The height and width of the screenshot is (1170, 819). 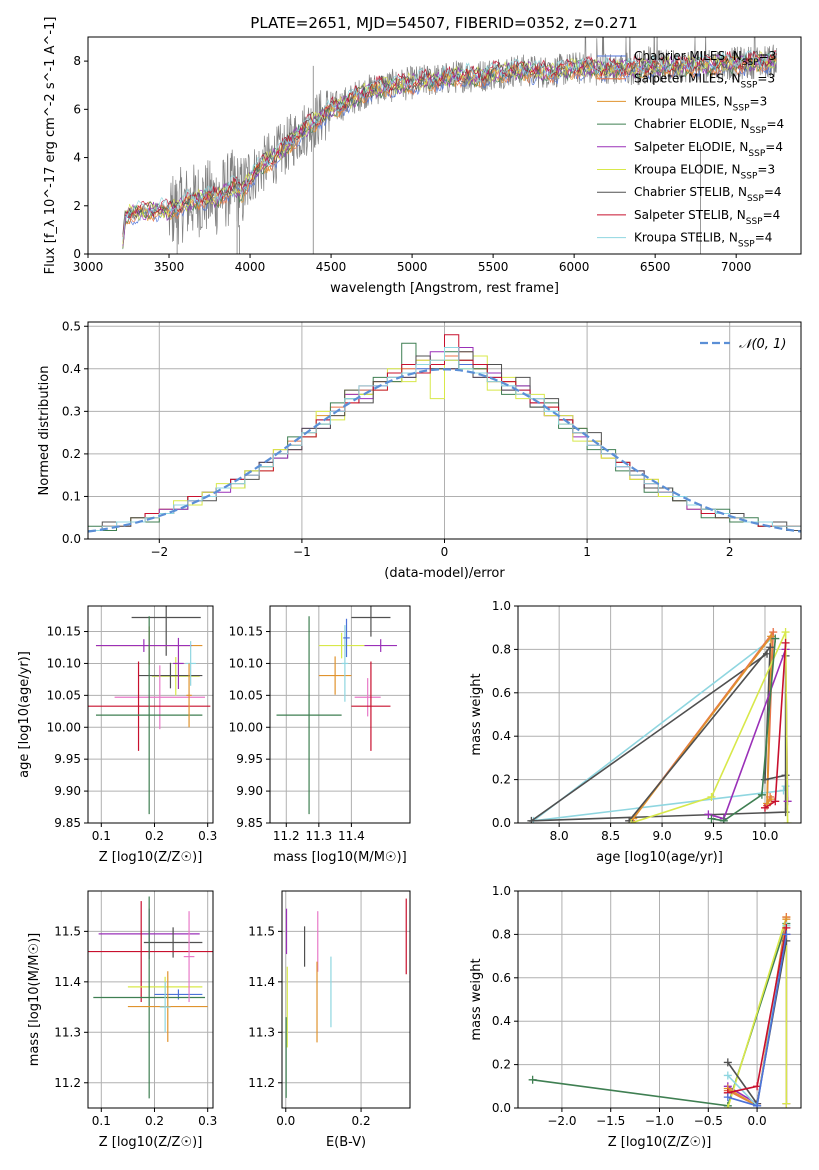 I want to click on y-tick-label: 10.15, so click(x=246, y=632).